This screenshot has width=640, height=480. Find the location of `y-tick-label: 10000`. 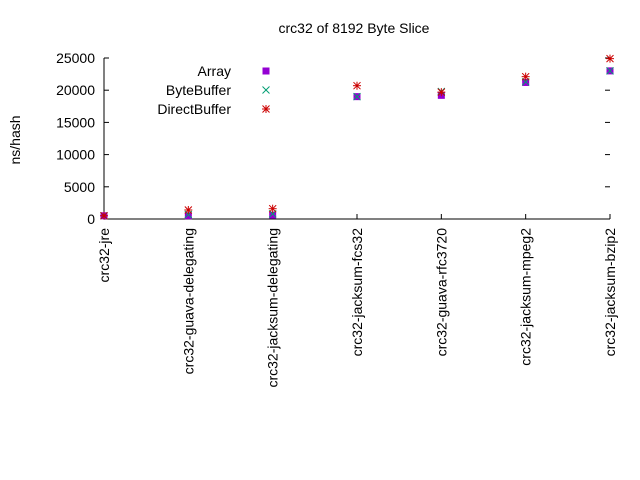

y-tick-label: 10000 is located at coordinates (75, 155).